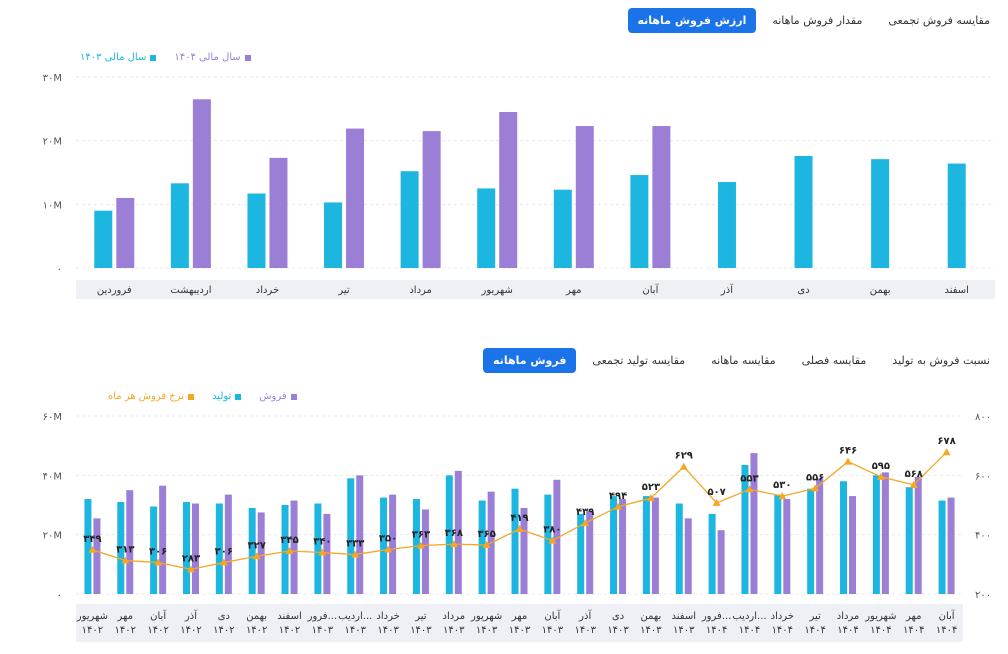  I want to click on legend-item-rate: نرخ فروش هر ماه, so click(151, 396).